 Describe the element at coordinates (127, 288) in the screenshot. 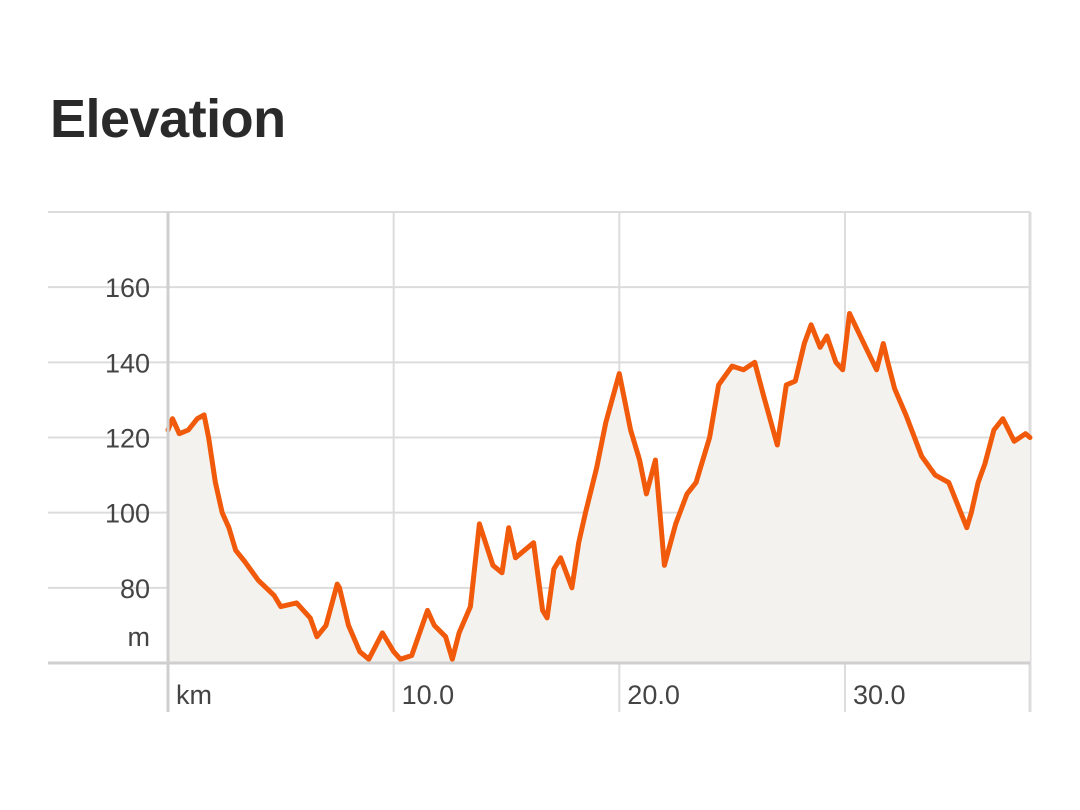

I see `y-tick-label: 160` at that location.